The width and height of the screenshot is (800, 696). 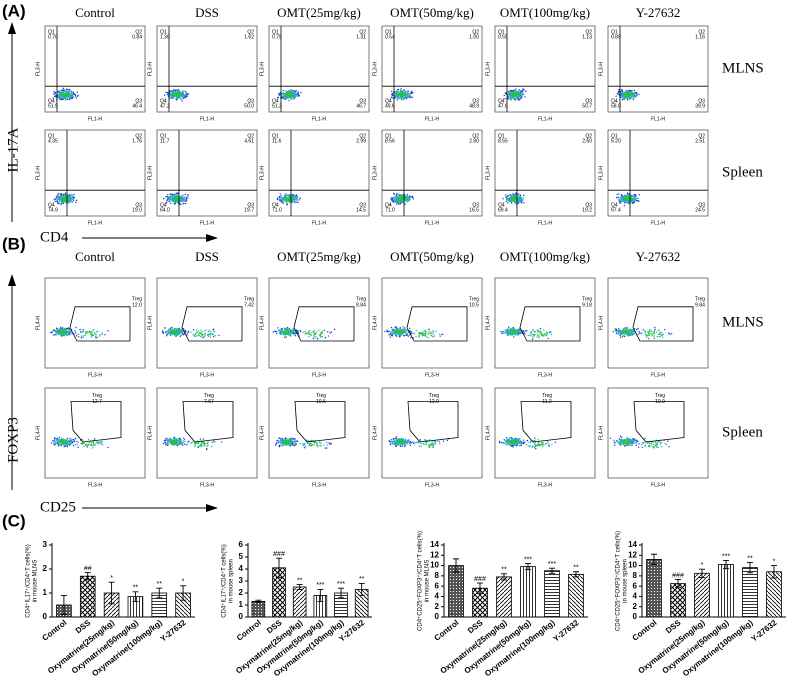 What do you see at coordinates (588, 32) in the screenshot?
I see `quadrant-name: Q2` at bounding box center [588, 32].